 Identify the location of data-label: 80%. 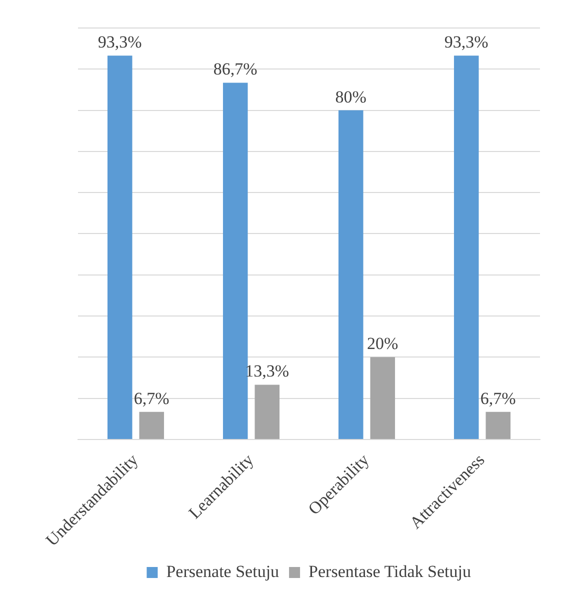
(350, 96).